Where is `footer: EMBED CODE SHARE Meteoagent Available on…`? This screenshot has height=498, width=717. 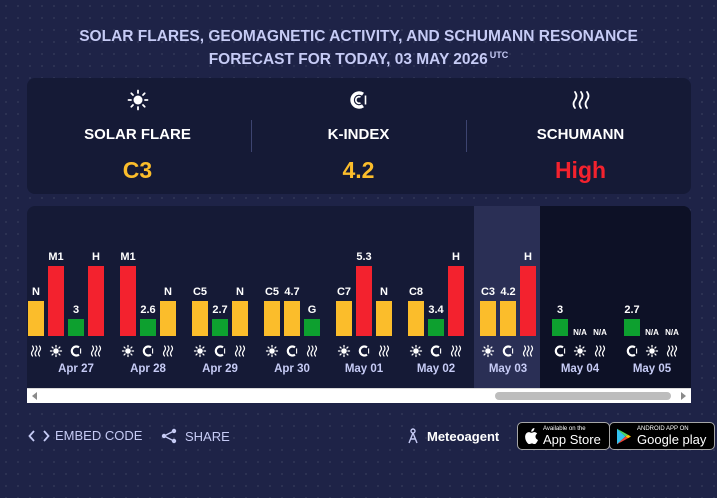 footer: EMBED CODE SHARE Meteoagent Available on… is located at coordinates (358, 437).